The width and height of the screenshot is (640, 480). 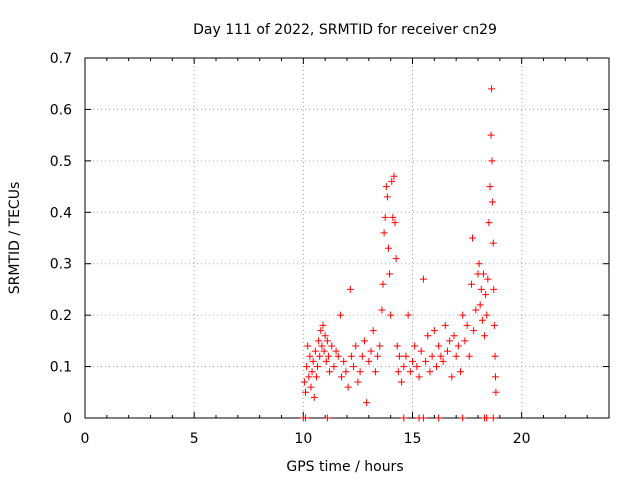 I want to click on y-tick-label: 0, so click(x=67, y=419).